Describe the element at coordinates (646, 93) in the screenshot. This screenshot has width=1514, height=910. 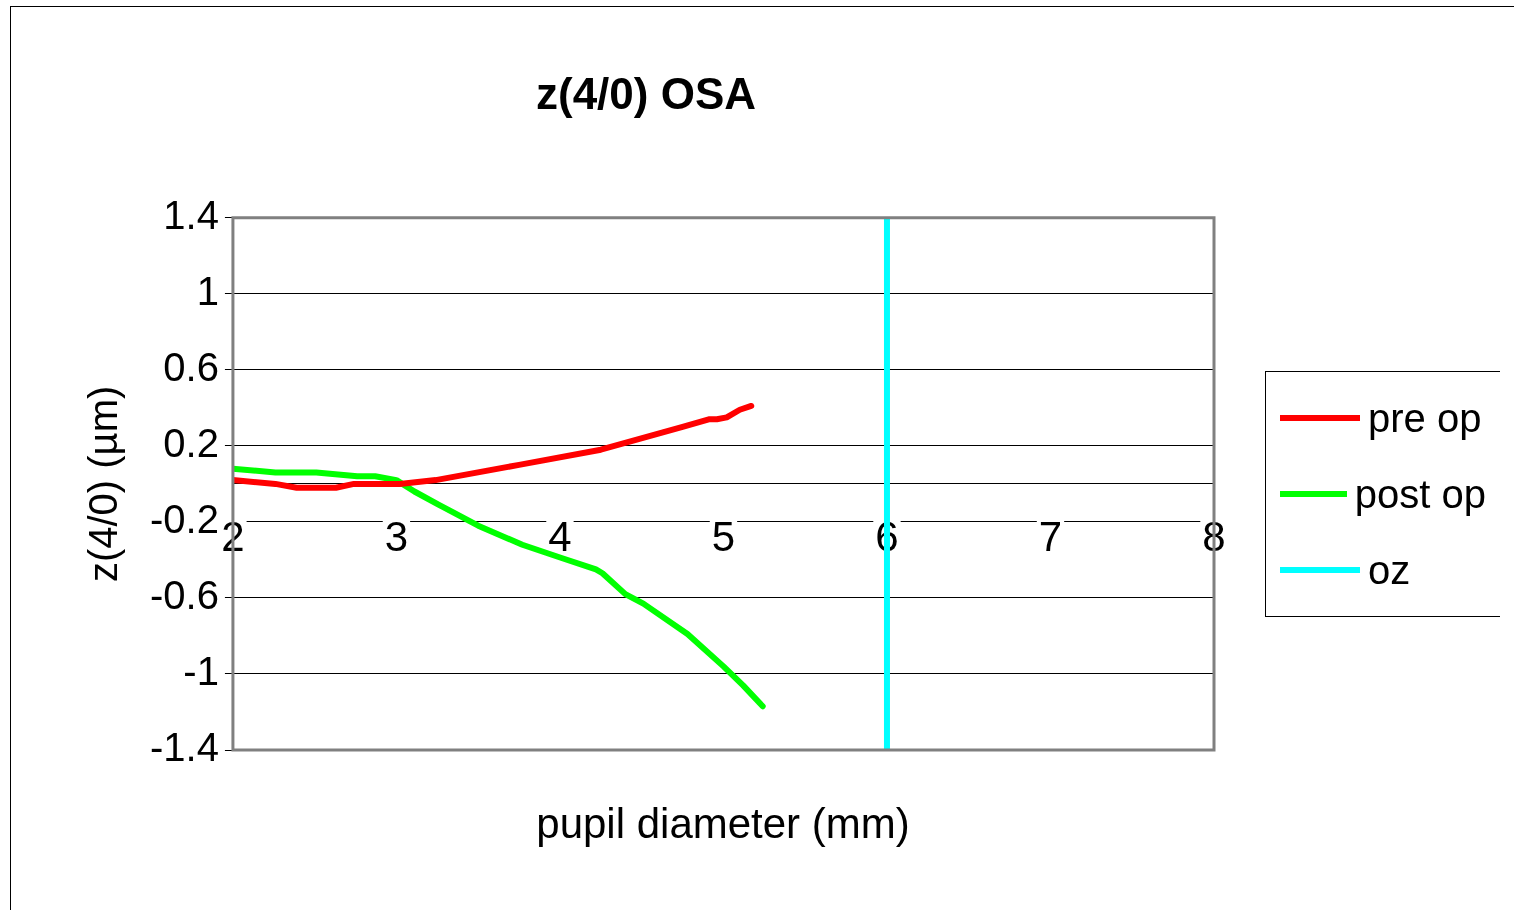
I see `chart-title: z(4/0) OSA` at that location.